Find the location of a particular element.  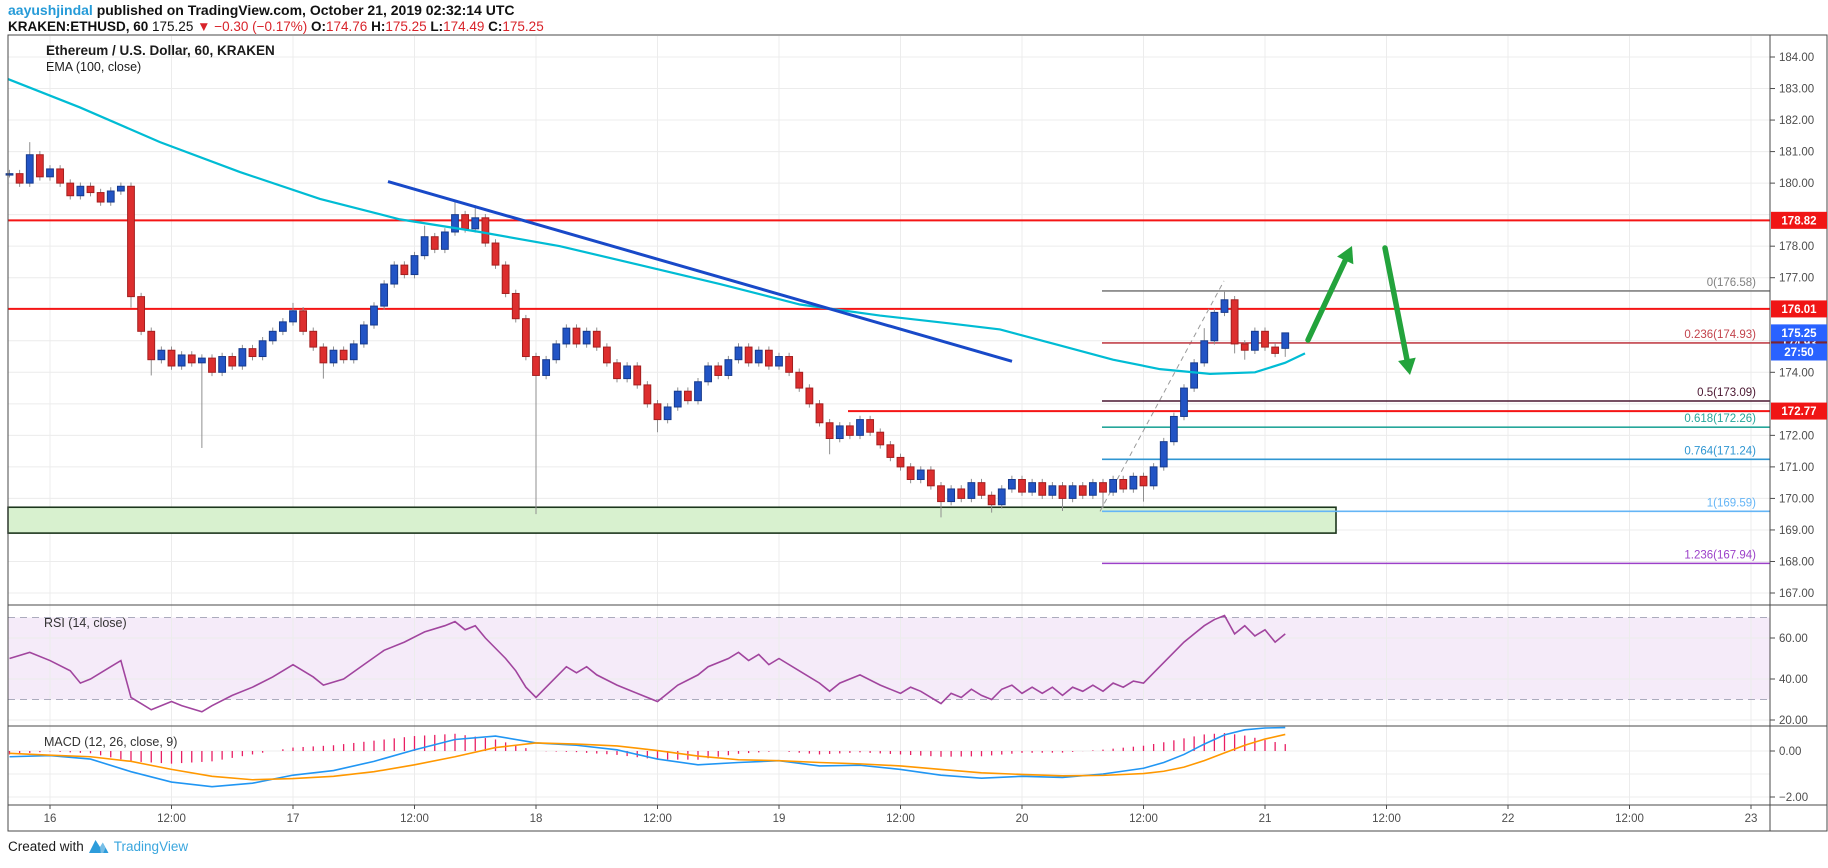

price-tick: 170.00 is located at coordinates (1796, 499).